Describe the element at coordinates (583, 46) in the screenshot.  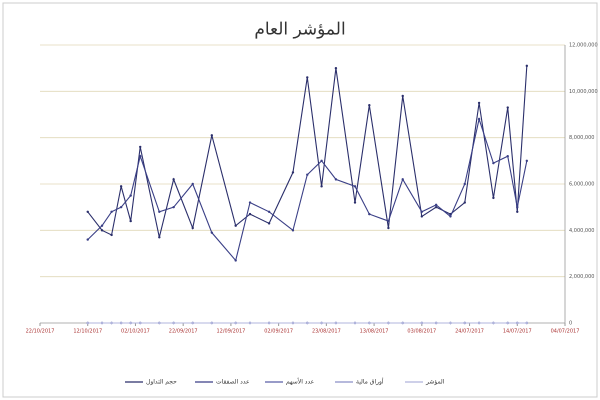
I see `y-tick-label: 12,000,000` at that location.